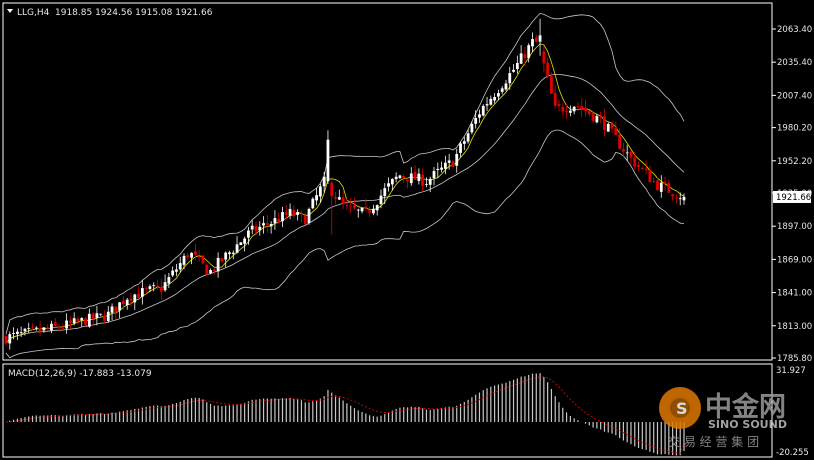 The width and height of the screenshot is (814, 460). Describe the element at coordinates (10, 11) in the screenshot. I see `symbol-dropdown-icon` at that location.